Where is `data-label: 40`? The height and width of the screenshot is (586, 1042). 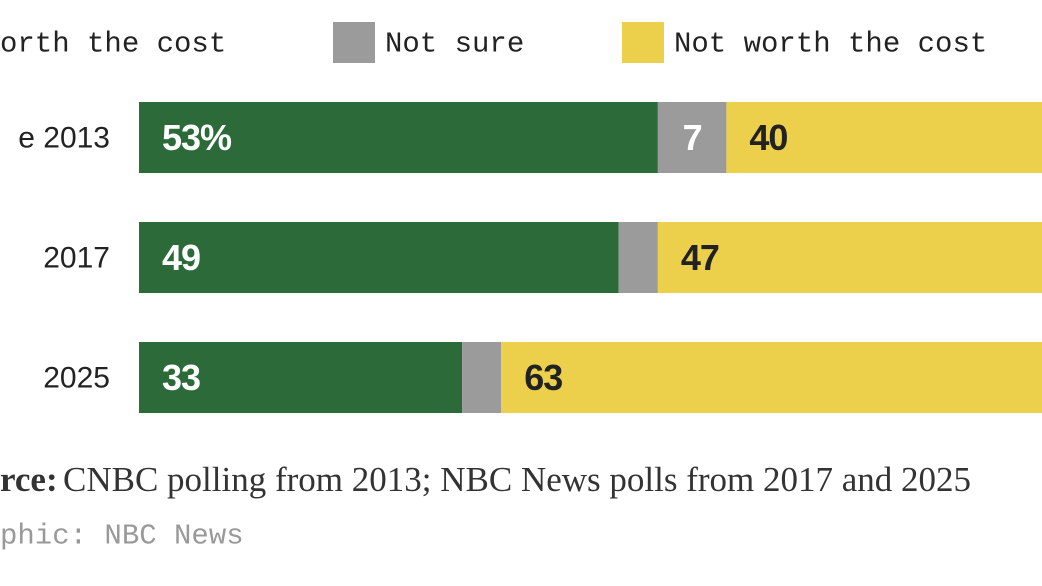 data-label: 40 is located at coordinates (768, 137).